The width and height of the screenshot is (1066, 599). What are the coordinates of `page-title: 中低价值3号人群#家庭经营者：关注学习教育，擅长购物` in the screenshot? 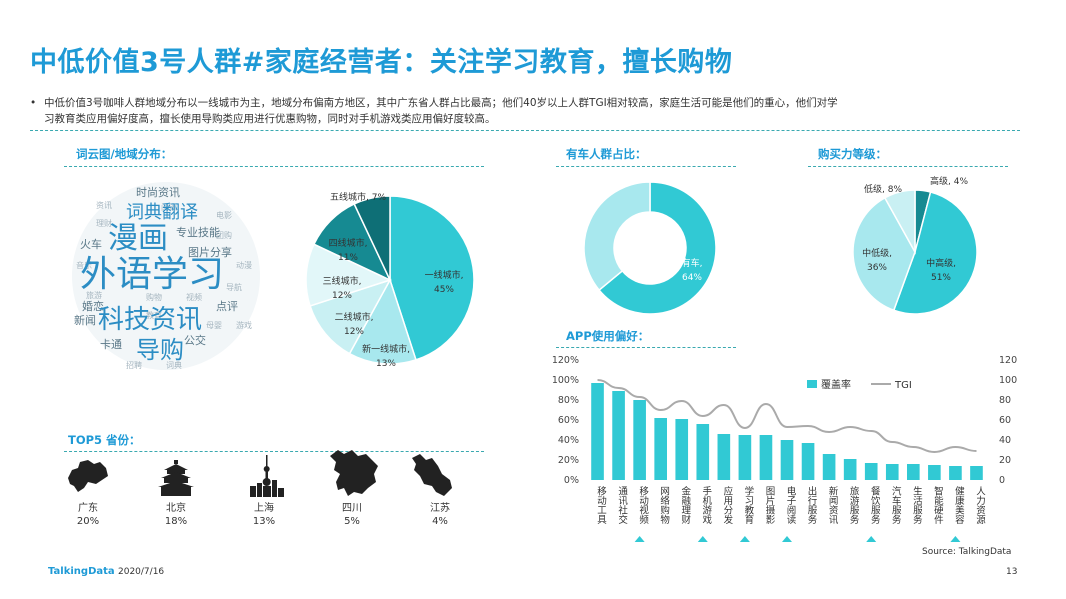 It's located at (381, 62).